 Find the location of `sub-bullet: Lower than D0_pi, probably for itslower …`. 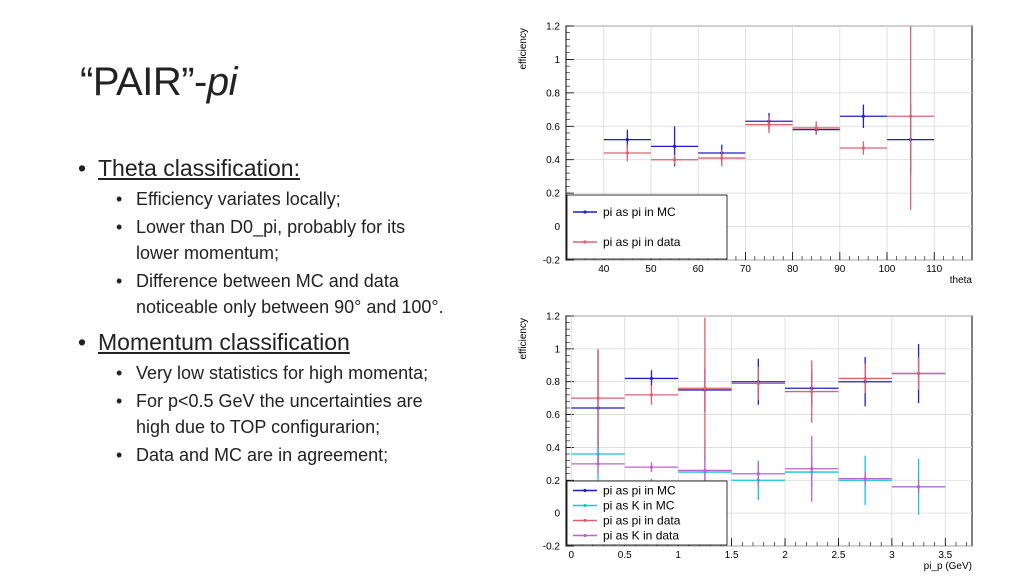

sub-bullet: Lower than D0_pi, probably for itslower … is located at coordinates (296, 240).